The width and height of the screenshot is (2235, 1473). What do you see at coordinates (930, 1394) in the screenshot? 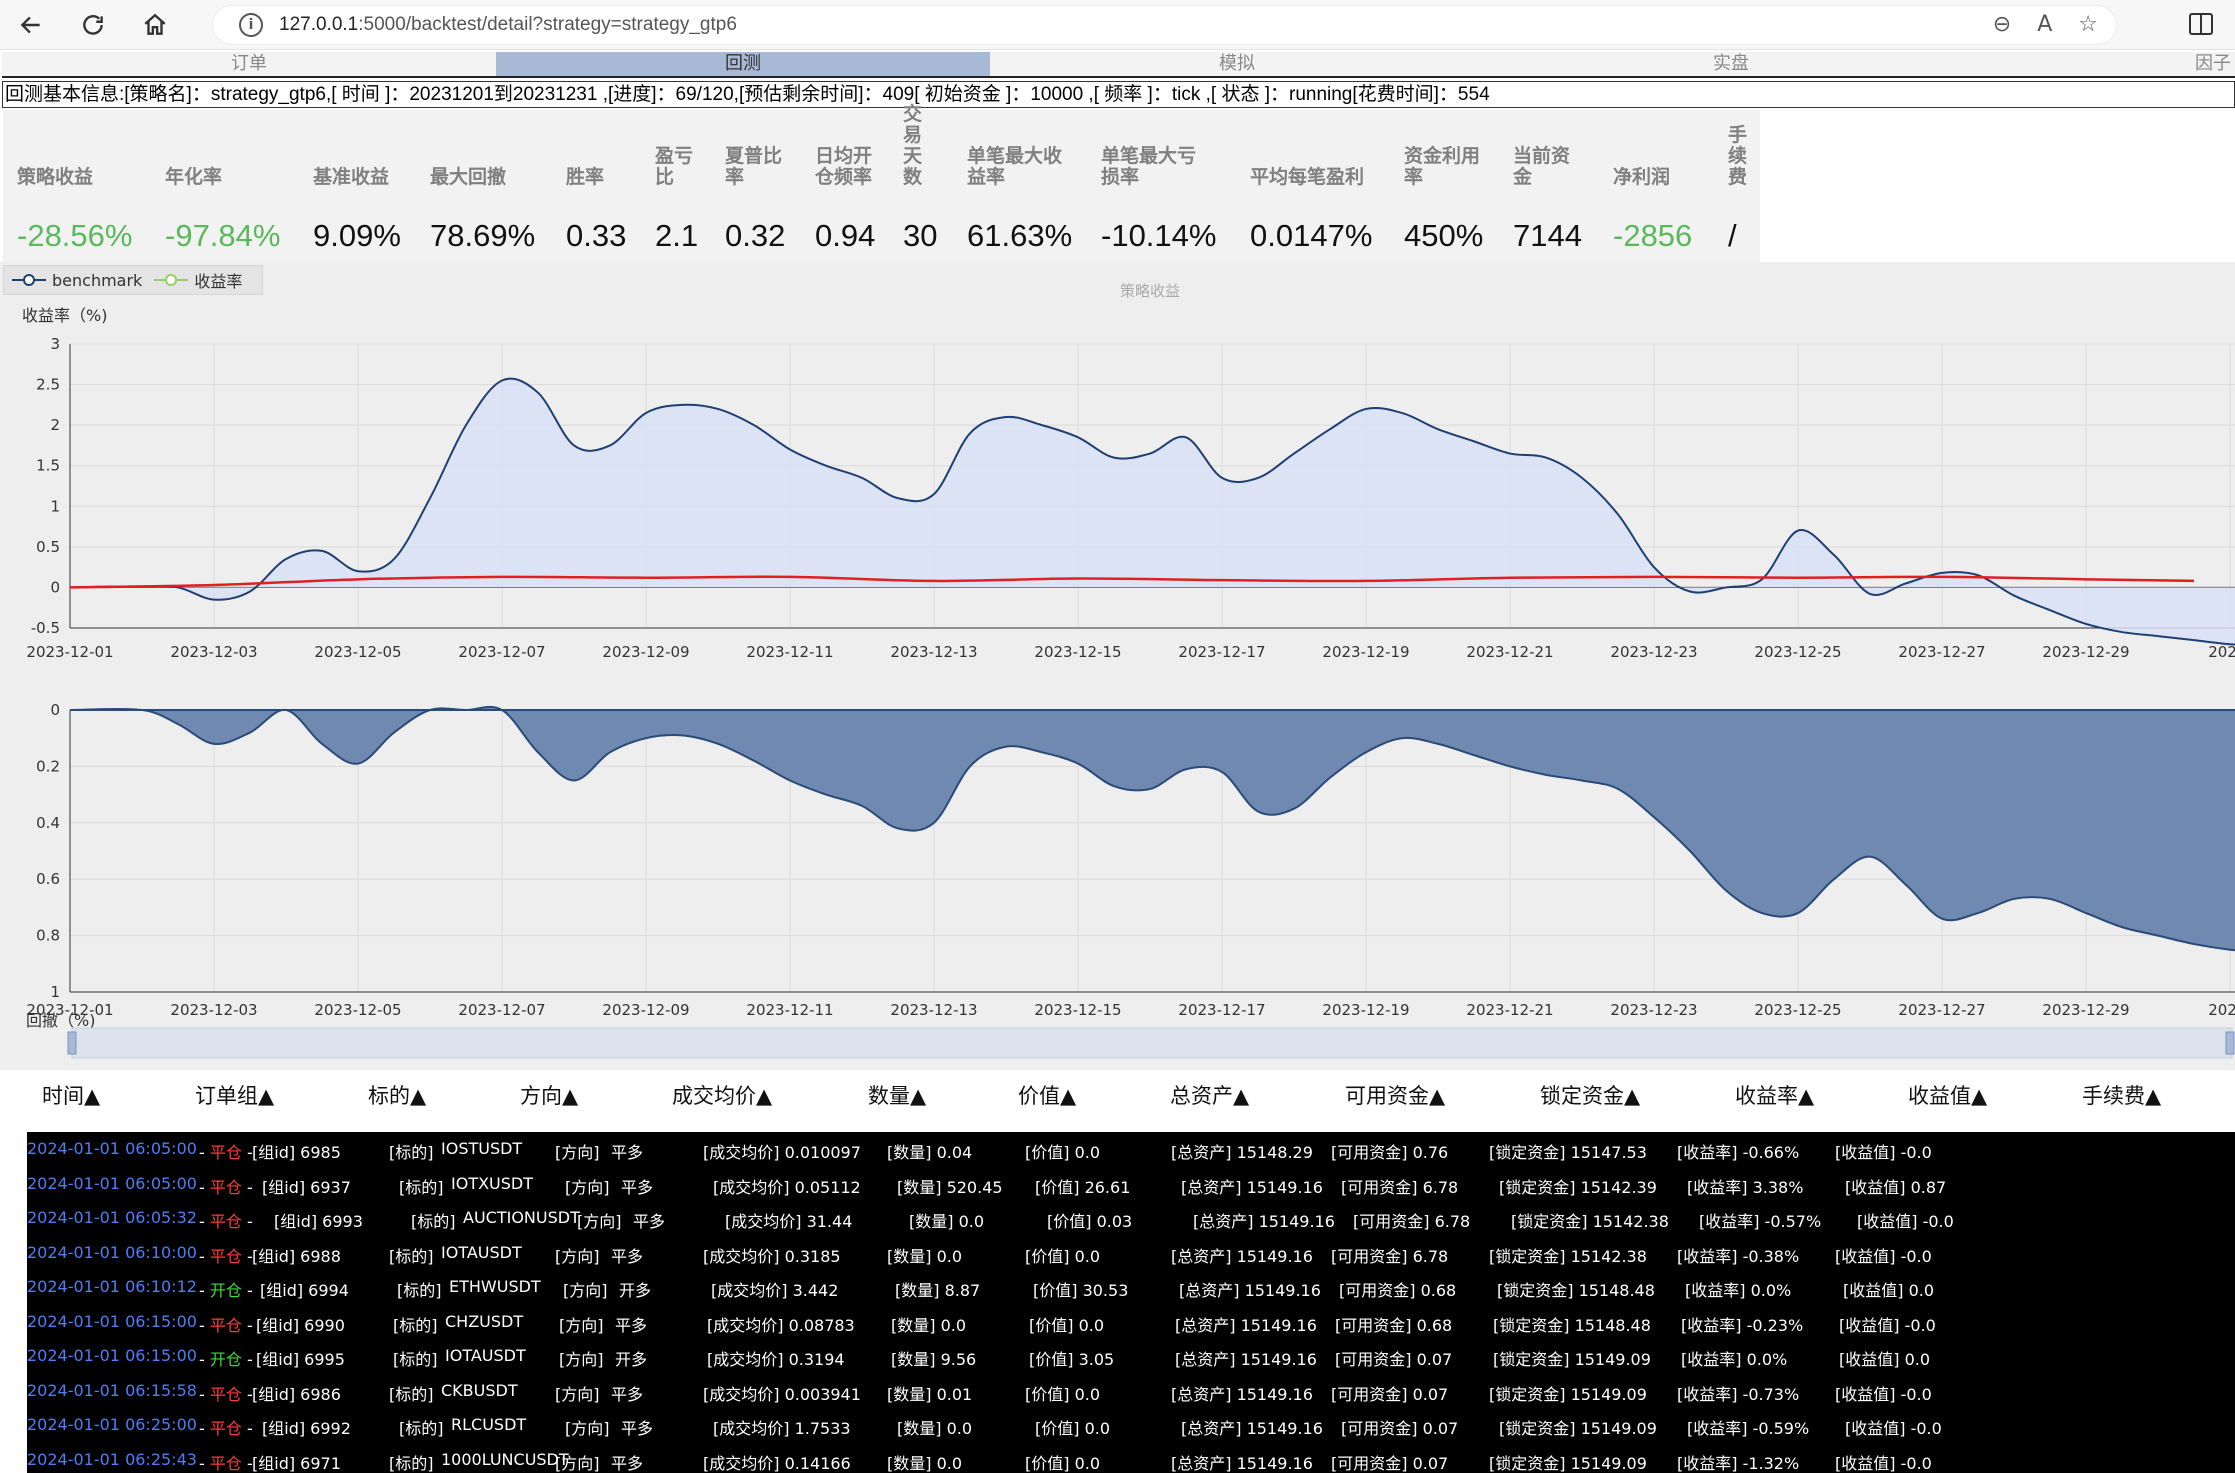
I see `log-quantity: [数量] 0.01` at bounding box center [930, 1394].